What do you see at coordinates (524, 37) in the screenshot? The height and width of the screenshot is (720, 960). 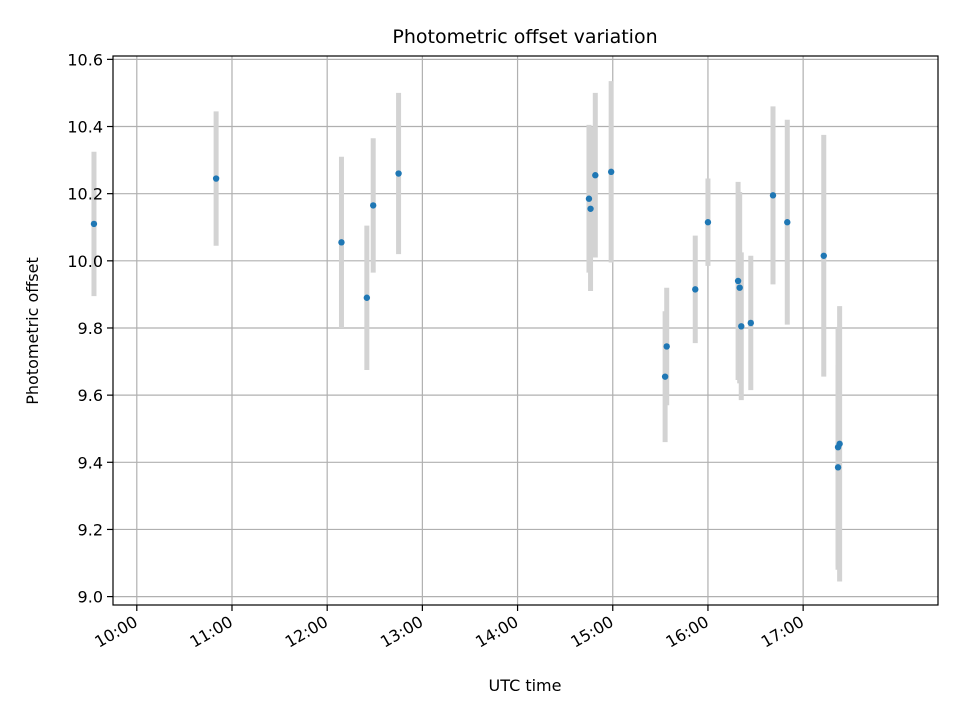 I see `chart-title: Photometric offset variation` at bounding box center [524, 37].